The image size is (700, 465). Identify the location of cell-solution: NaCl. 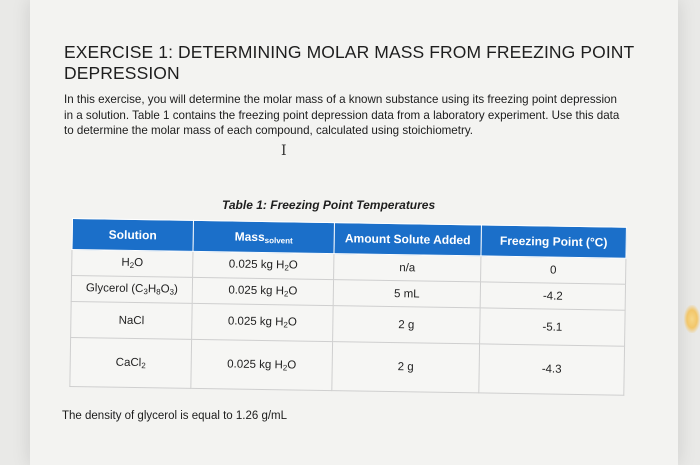
(131, 320).